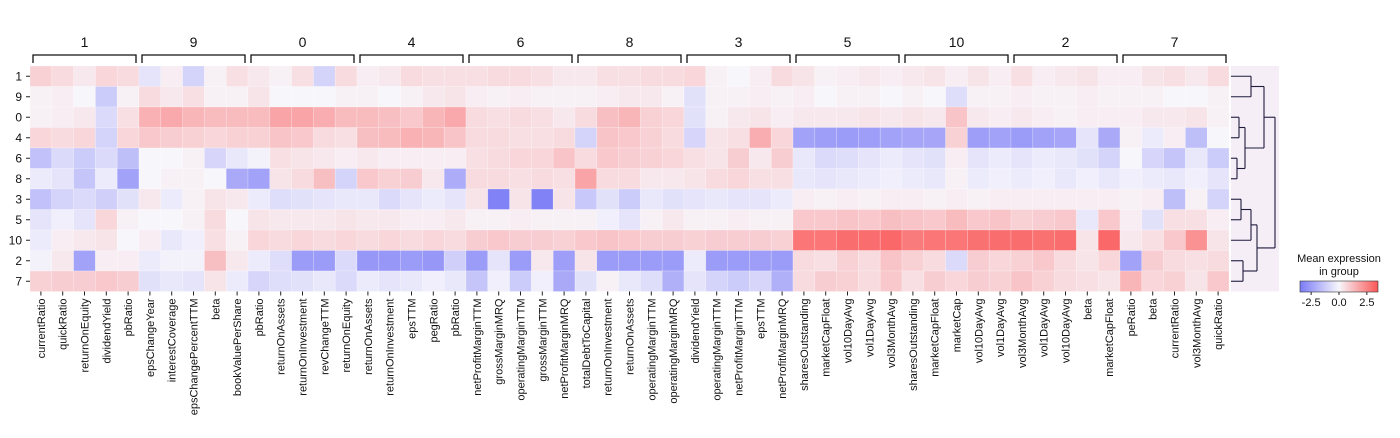 The image size is (1400, 438). What do you see at coordinates (413, 319) in the screenshot?
I see `feature-tick-label: epsTTM` at bounding box center [413, 319].